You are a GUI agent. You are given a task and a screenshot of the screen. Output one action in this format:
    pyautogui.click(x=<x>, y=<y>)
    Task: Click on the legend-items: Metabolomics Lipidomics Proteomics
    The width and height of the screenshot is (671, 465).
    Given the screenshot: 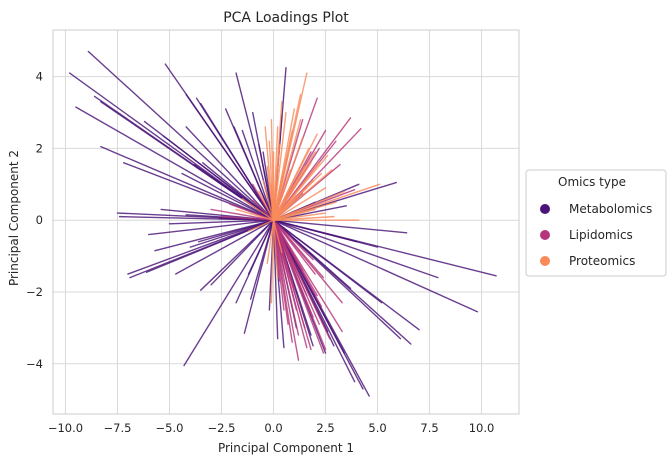 What is the action you would take?
    pyautogui.click(x=596, y=235)
    